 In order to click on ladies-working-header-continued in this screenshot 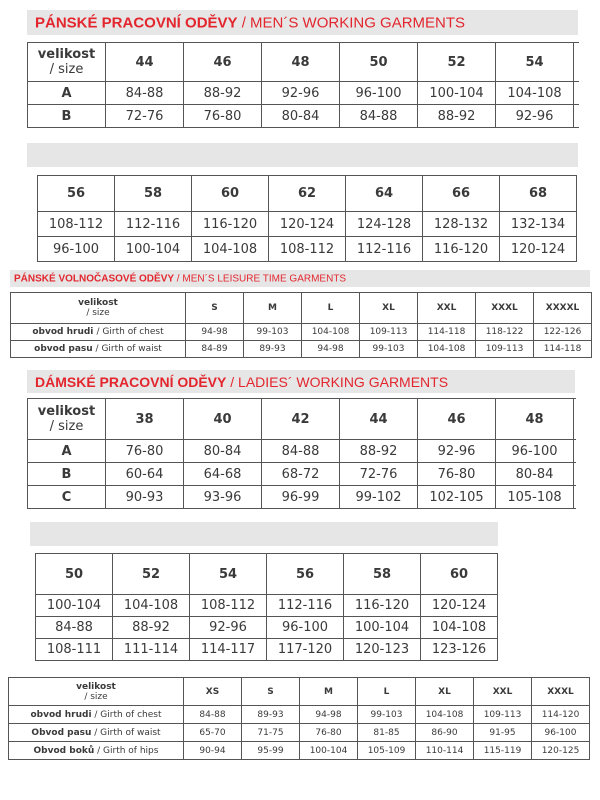, I will do `click(264, 534)`.